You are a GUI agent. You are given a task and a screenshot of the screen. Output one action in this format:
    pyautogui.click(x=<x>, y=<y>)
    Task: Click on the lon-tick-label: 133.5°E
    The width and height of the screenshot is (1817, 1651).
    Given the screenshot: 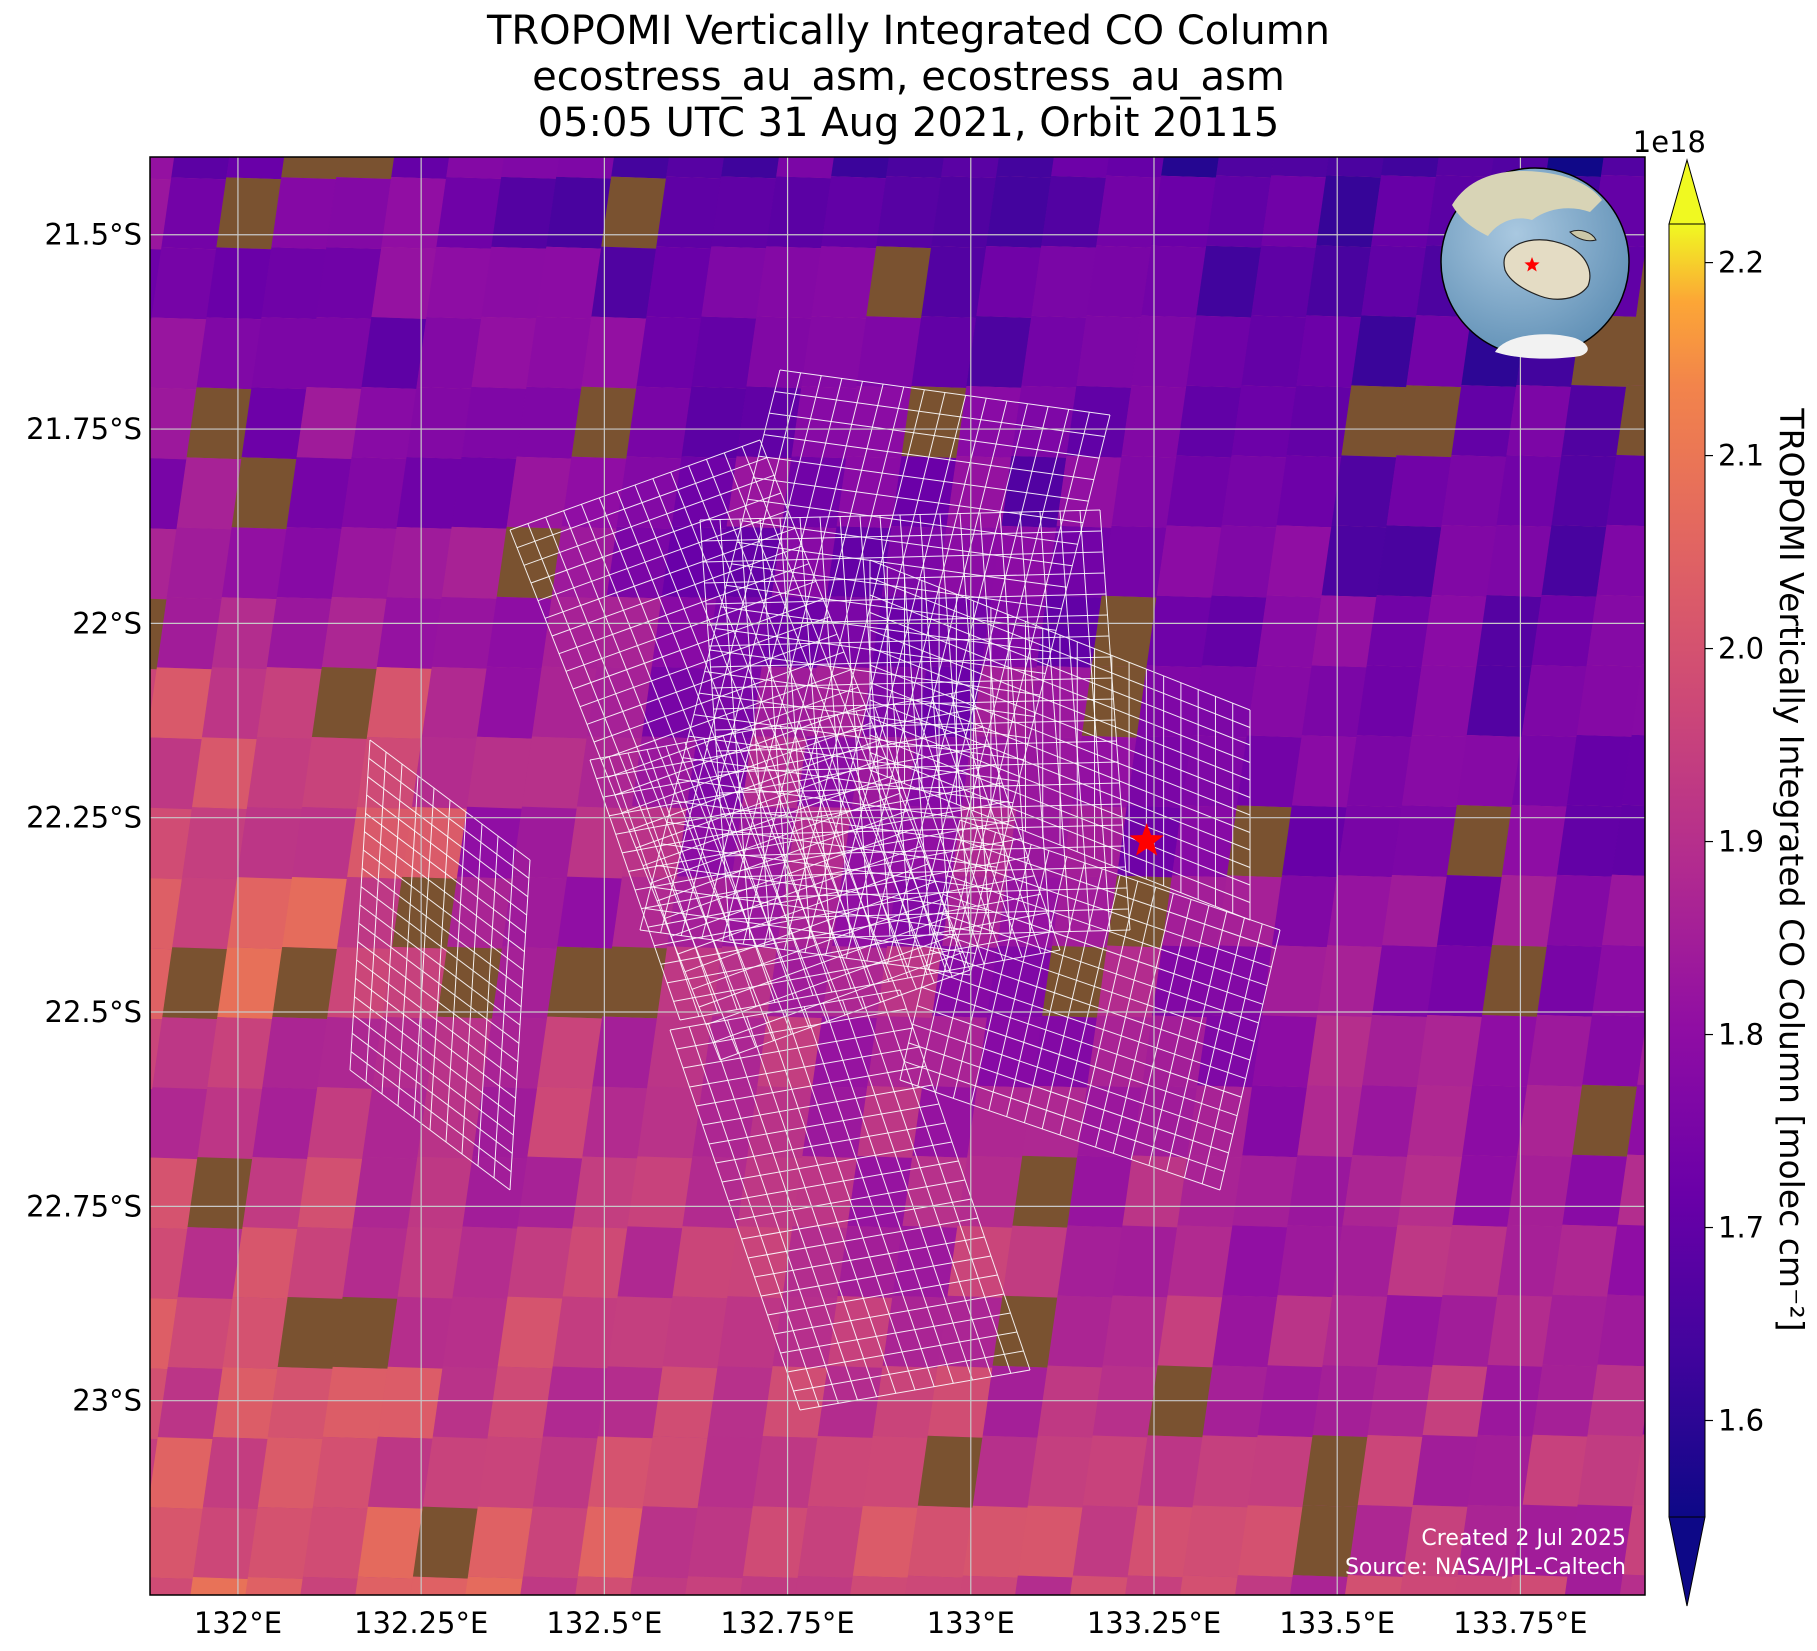 What is the action you would take?
    pyautogui.click(x=1337, y=1623)
    